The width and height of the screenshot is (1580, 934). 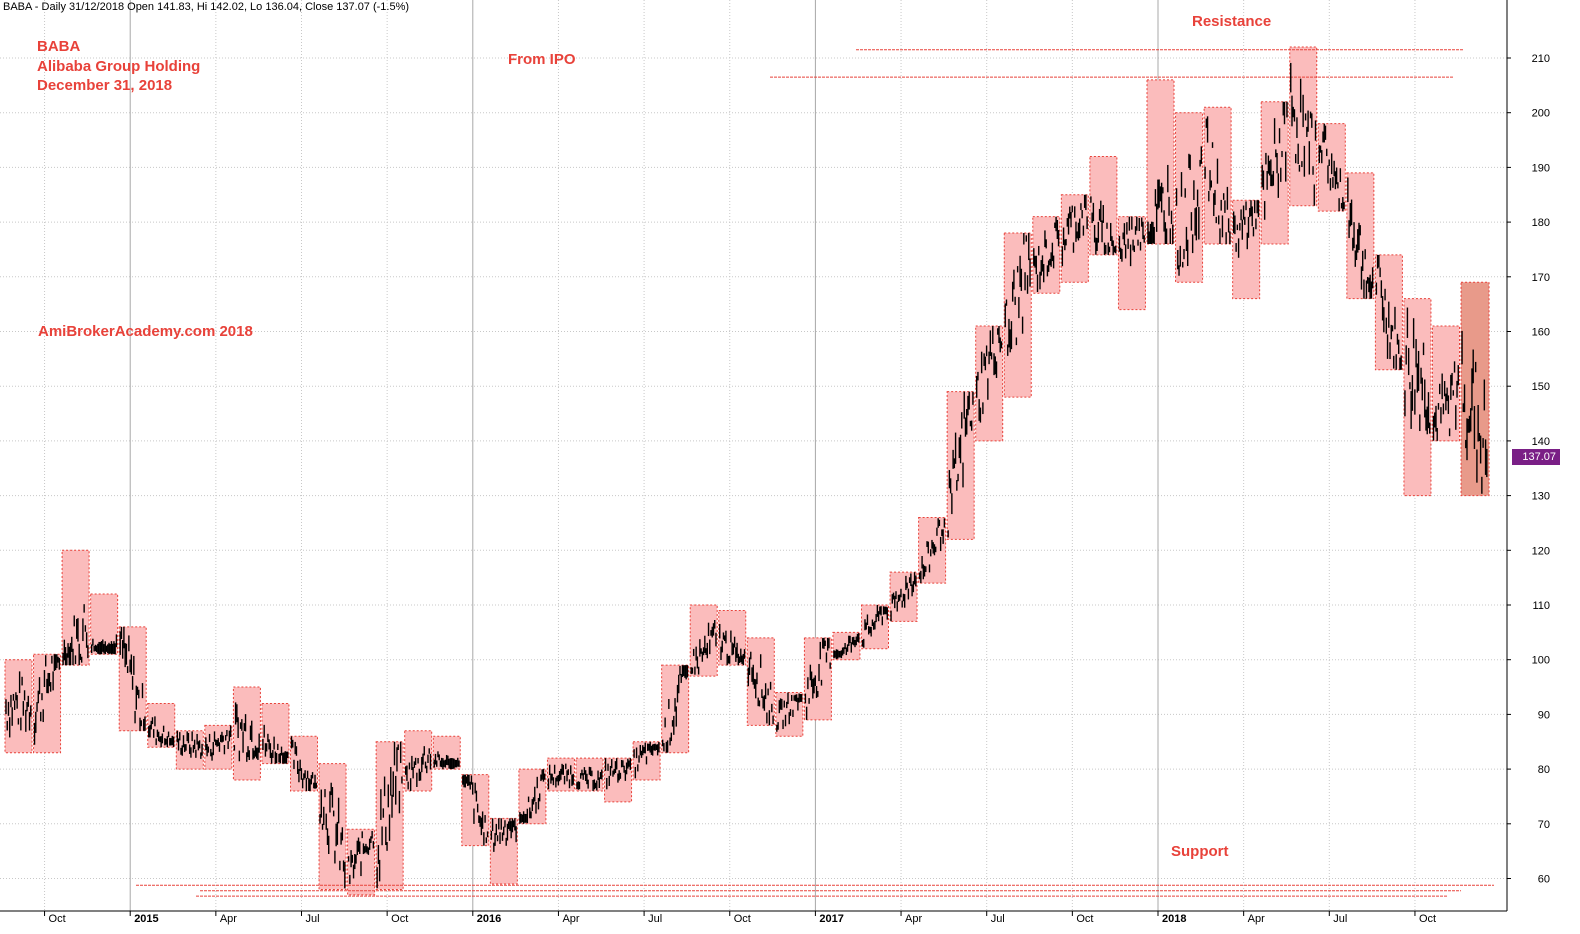 What do you see at coordinates (1541, 223) in the screenshot?
I see `y-tick-label: 180` at bounding box center [1541, 223].